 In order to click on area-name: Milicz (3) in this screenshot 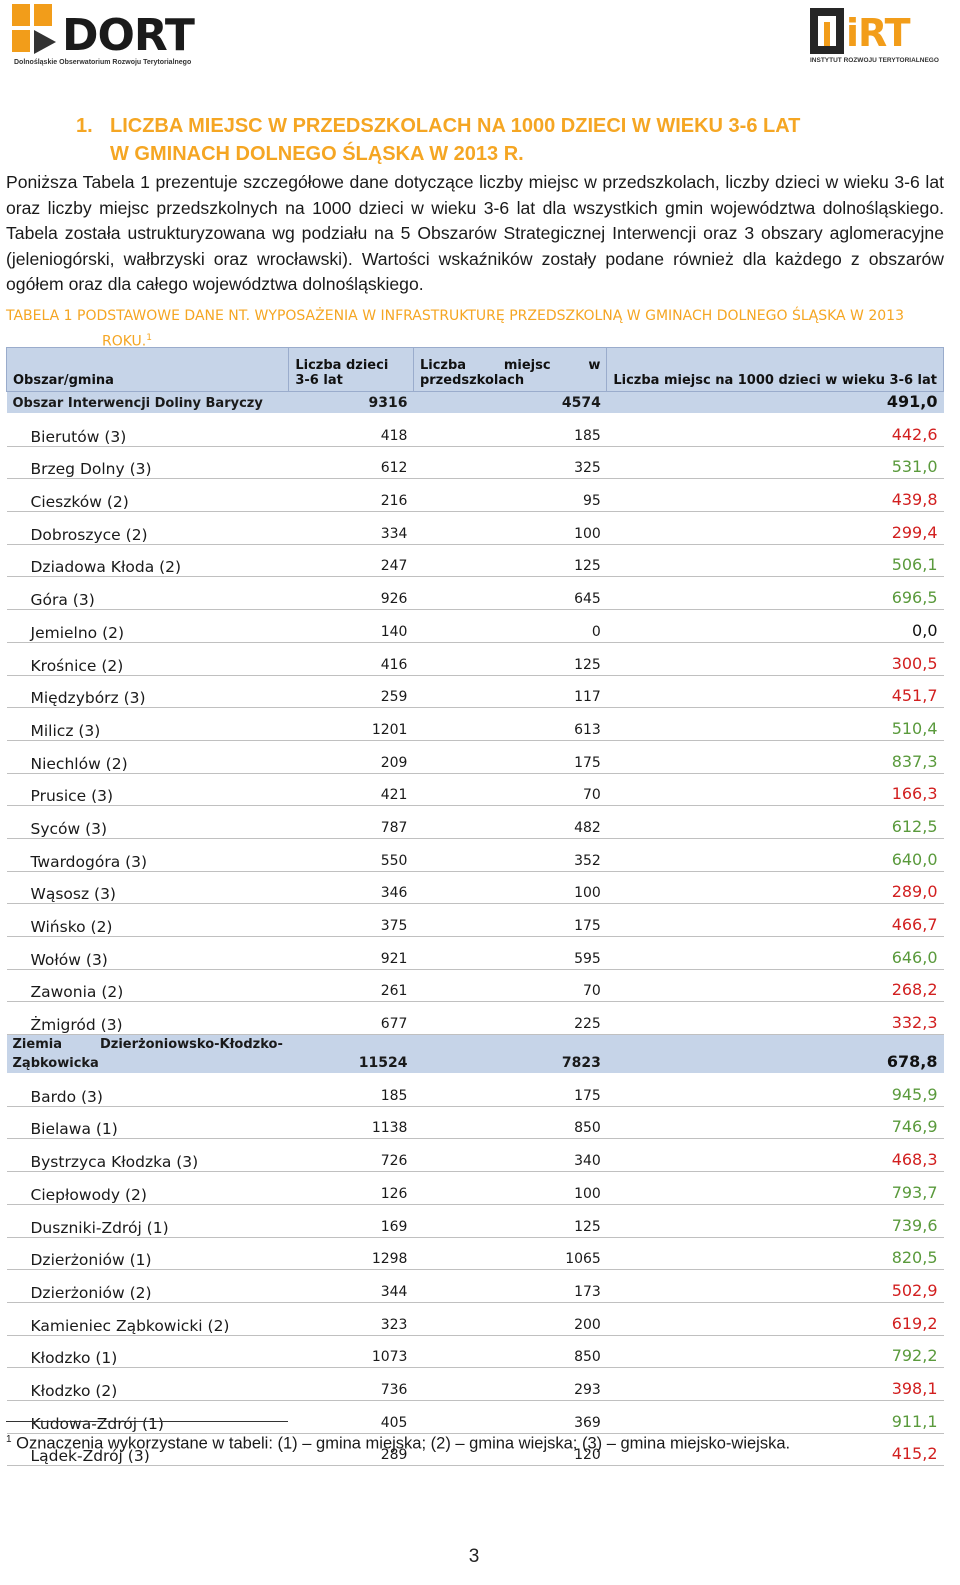, I will do `click(147, 724)`.